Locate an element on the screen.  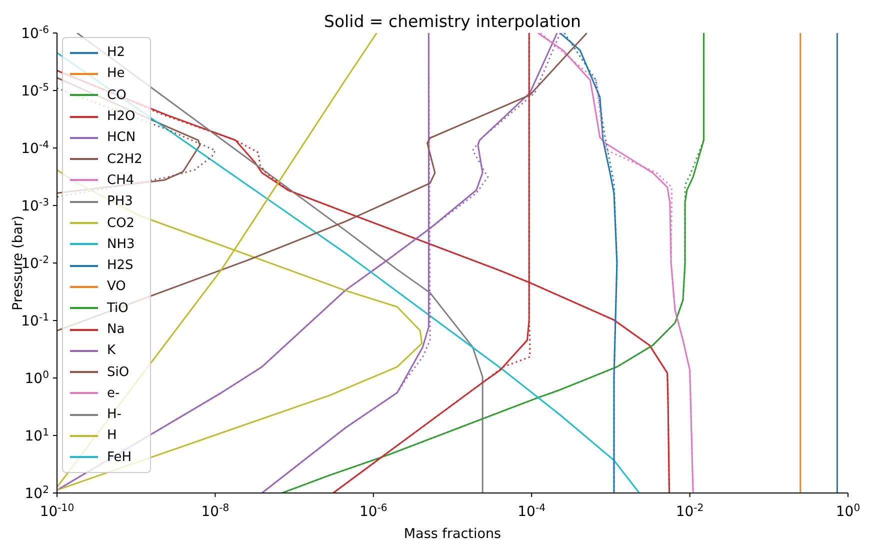
legend-label: H is located at coordinates (112, 436).